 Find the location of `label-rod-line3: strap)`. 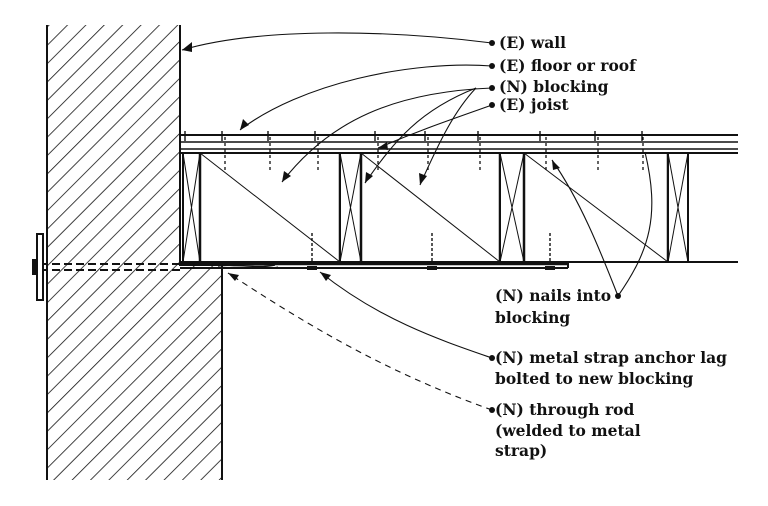

label-rod-line3: strap) is located at coordinates (521, 450).